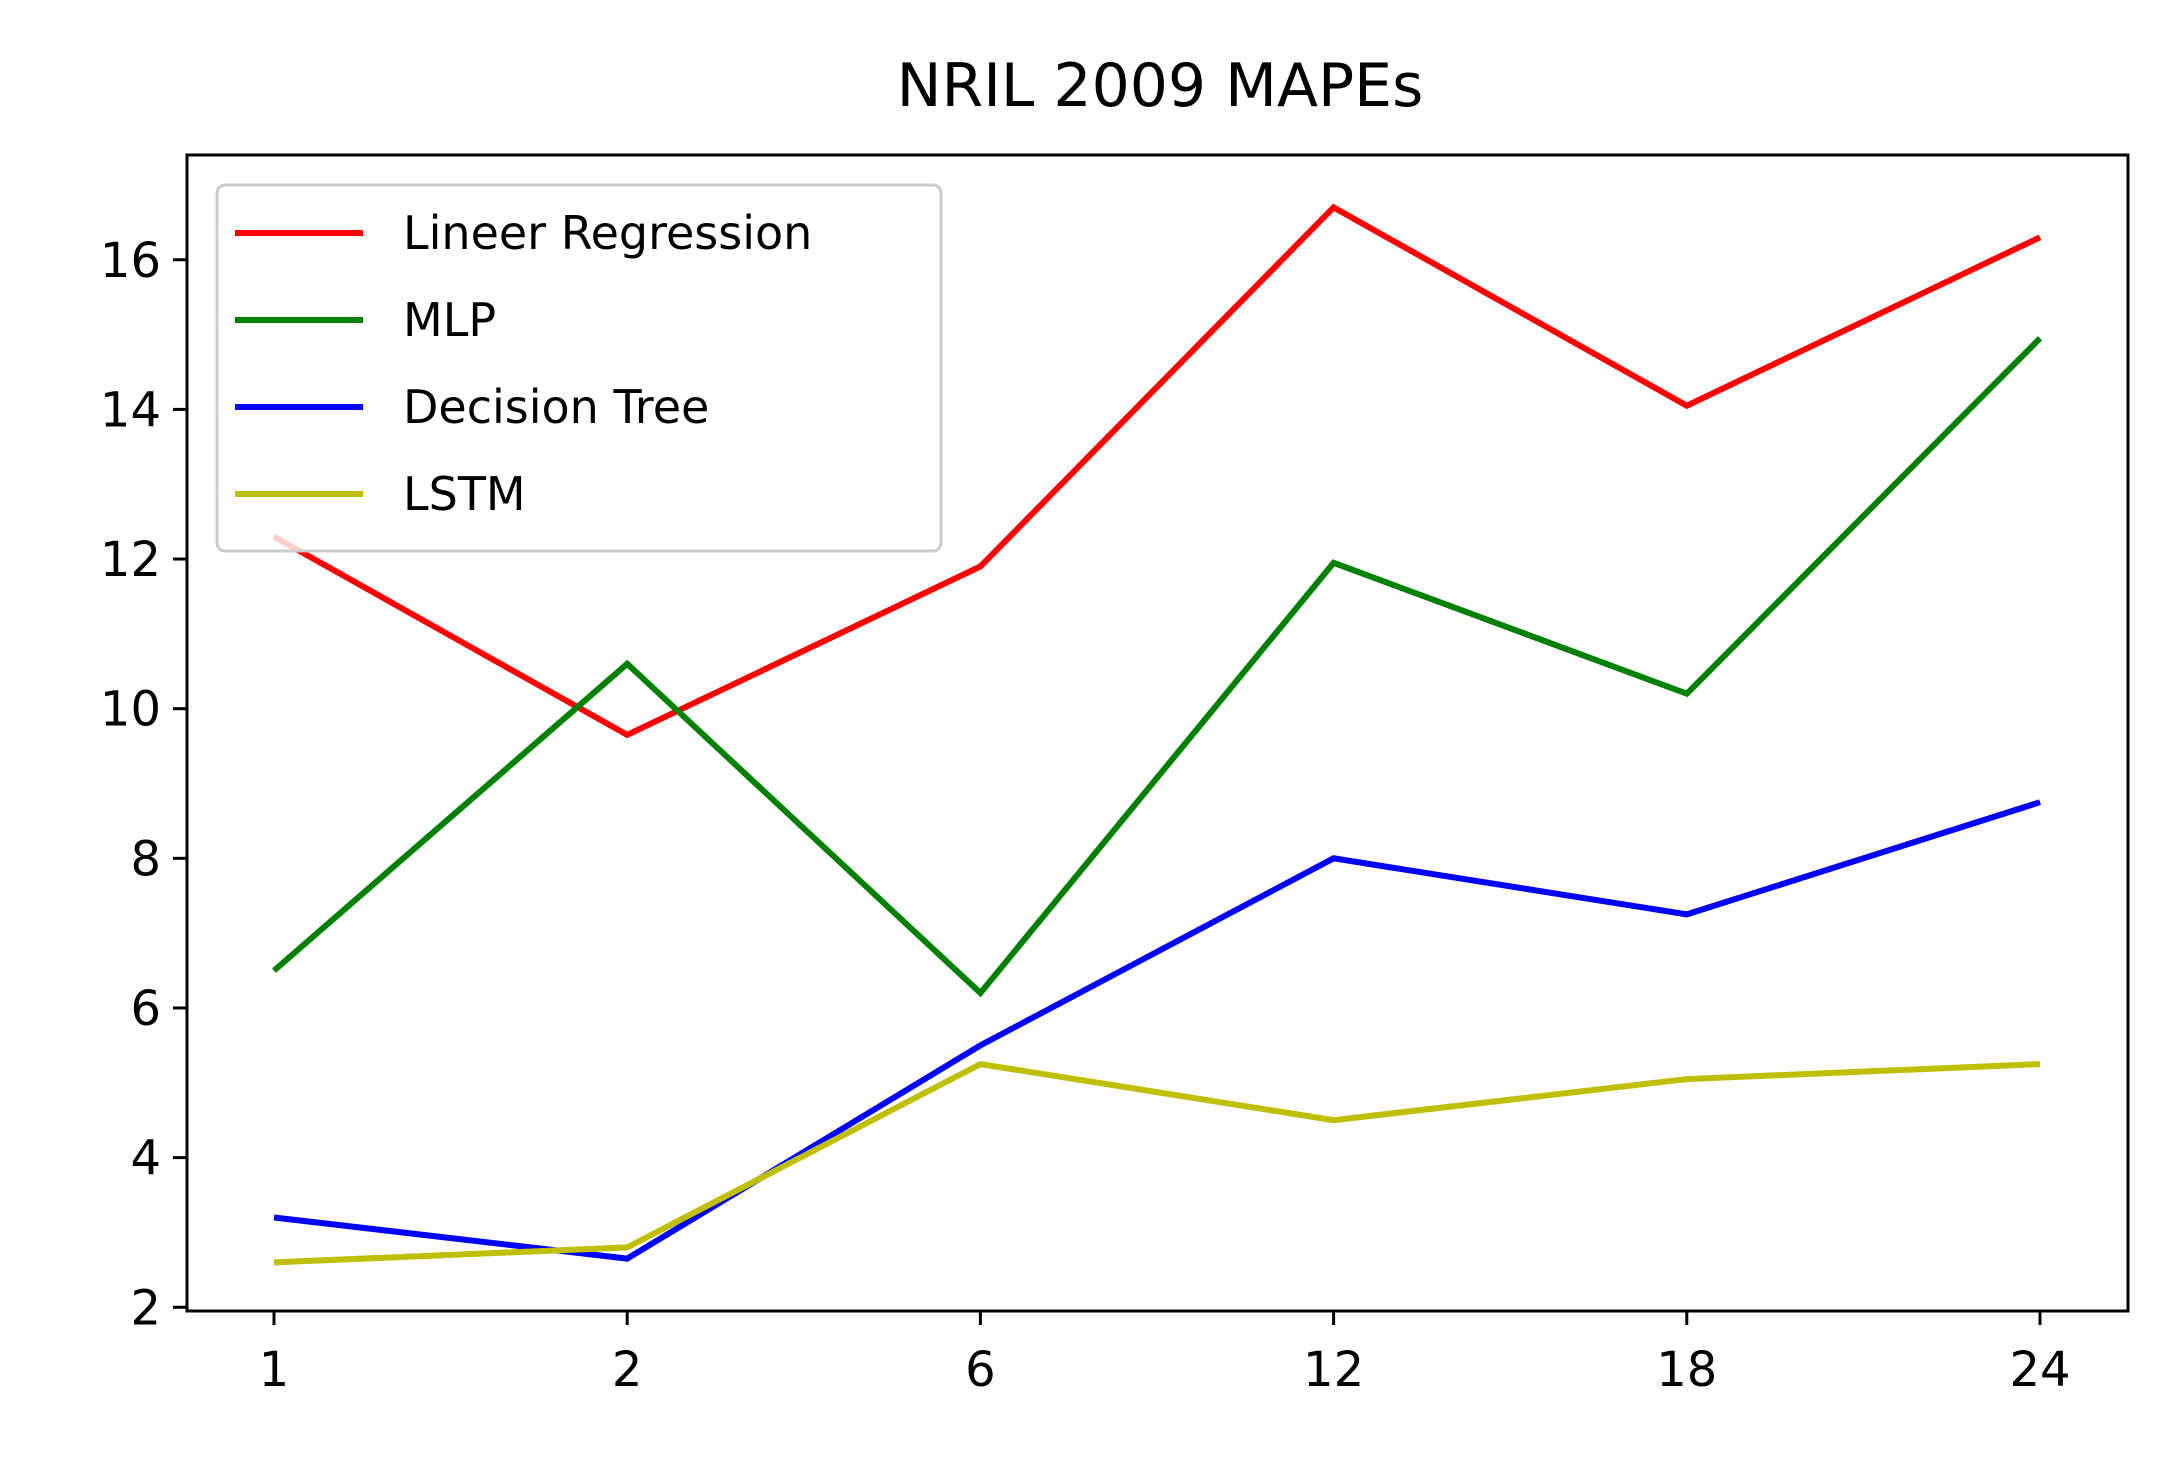 This screenshot has height=1476, width=2174. What do you see at coordinates (274, 1370) in the screenshot?
I see `x-tick-label: 1` at bounding box center [274, 1370].